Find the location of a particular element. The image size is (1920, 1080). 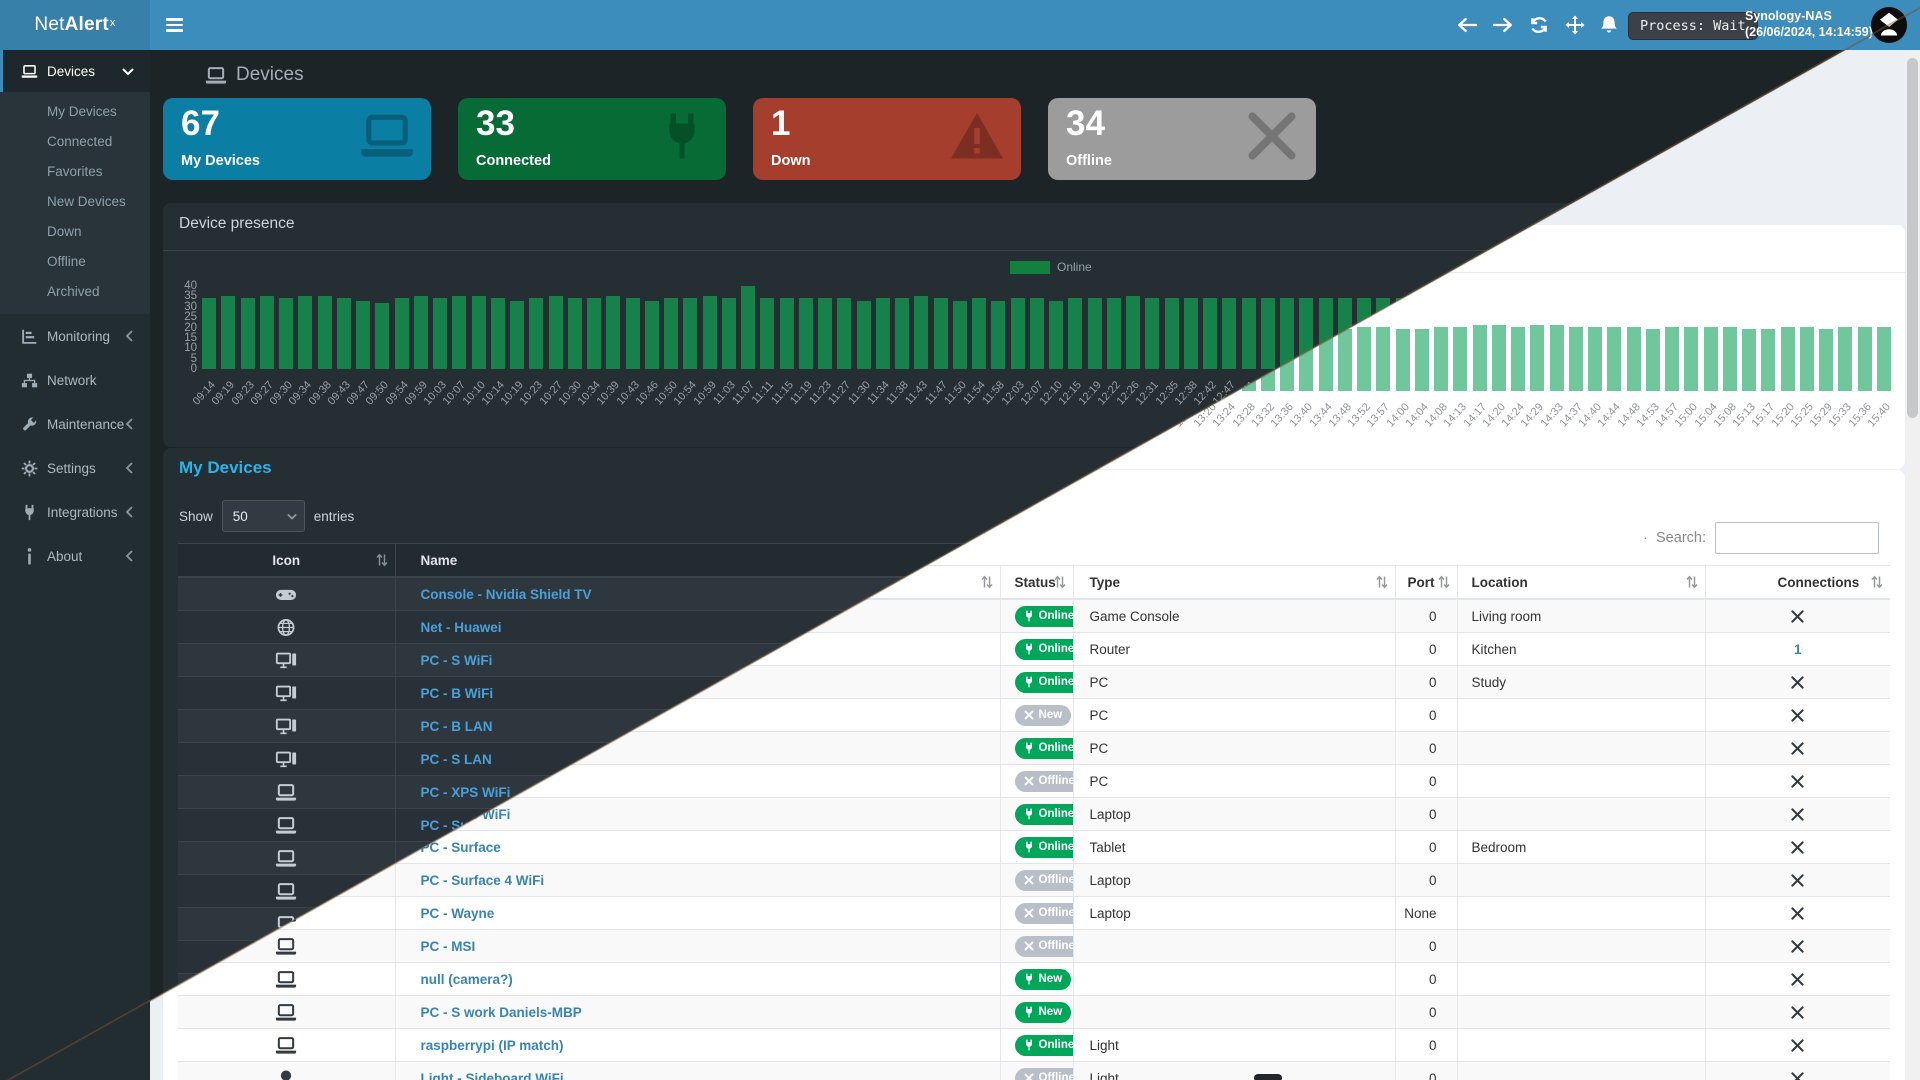

search-input is located at coordinates (1797, 538).